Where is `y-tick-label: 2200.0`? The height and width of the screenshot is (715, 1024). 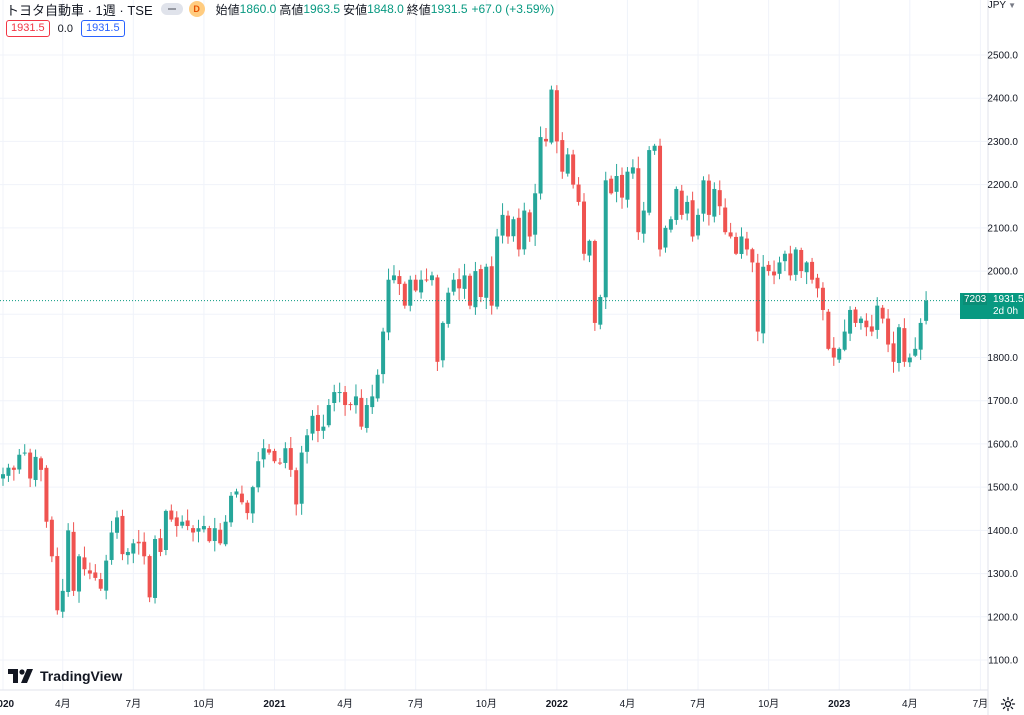 y-tick-label: 2200.0 is located at coordinates (1002, 185).